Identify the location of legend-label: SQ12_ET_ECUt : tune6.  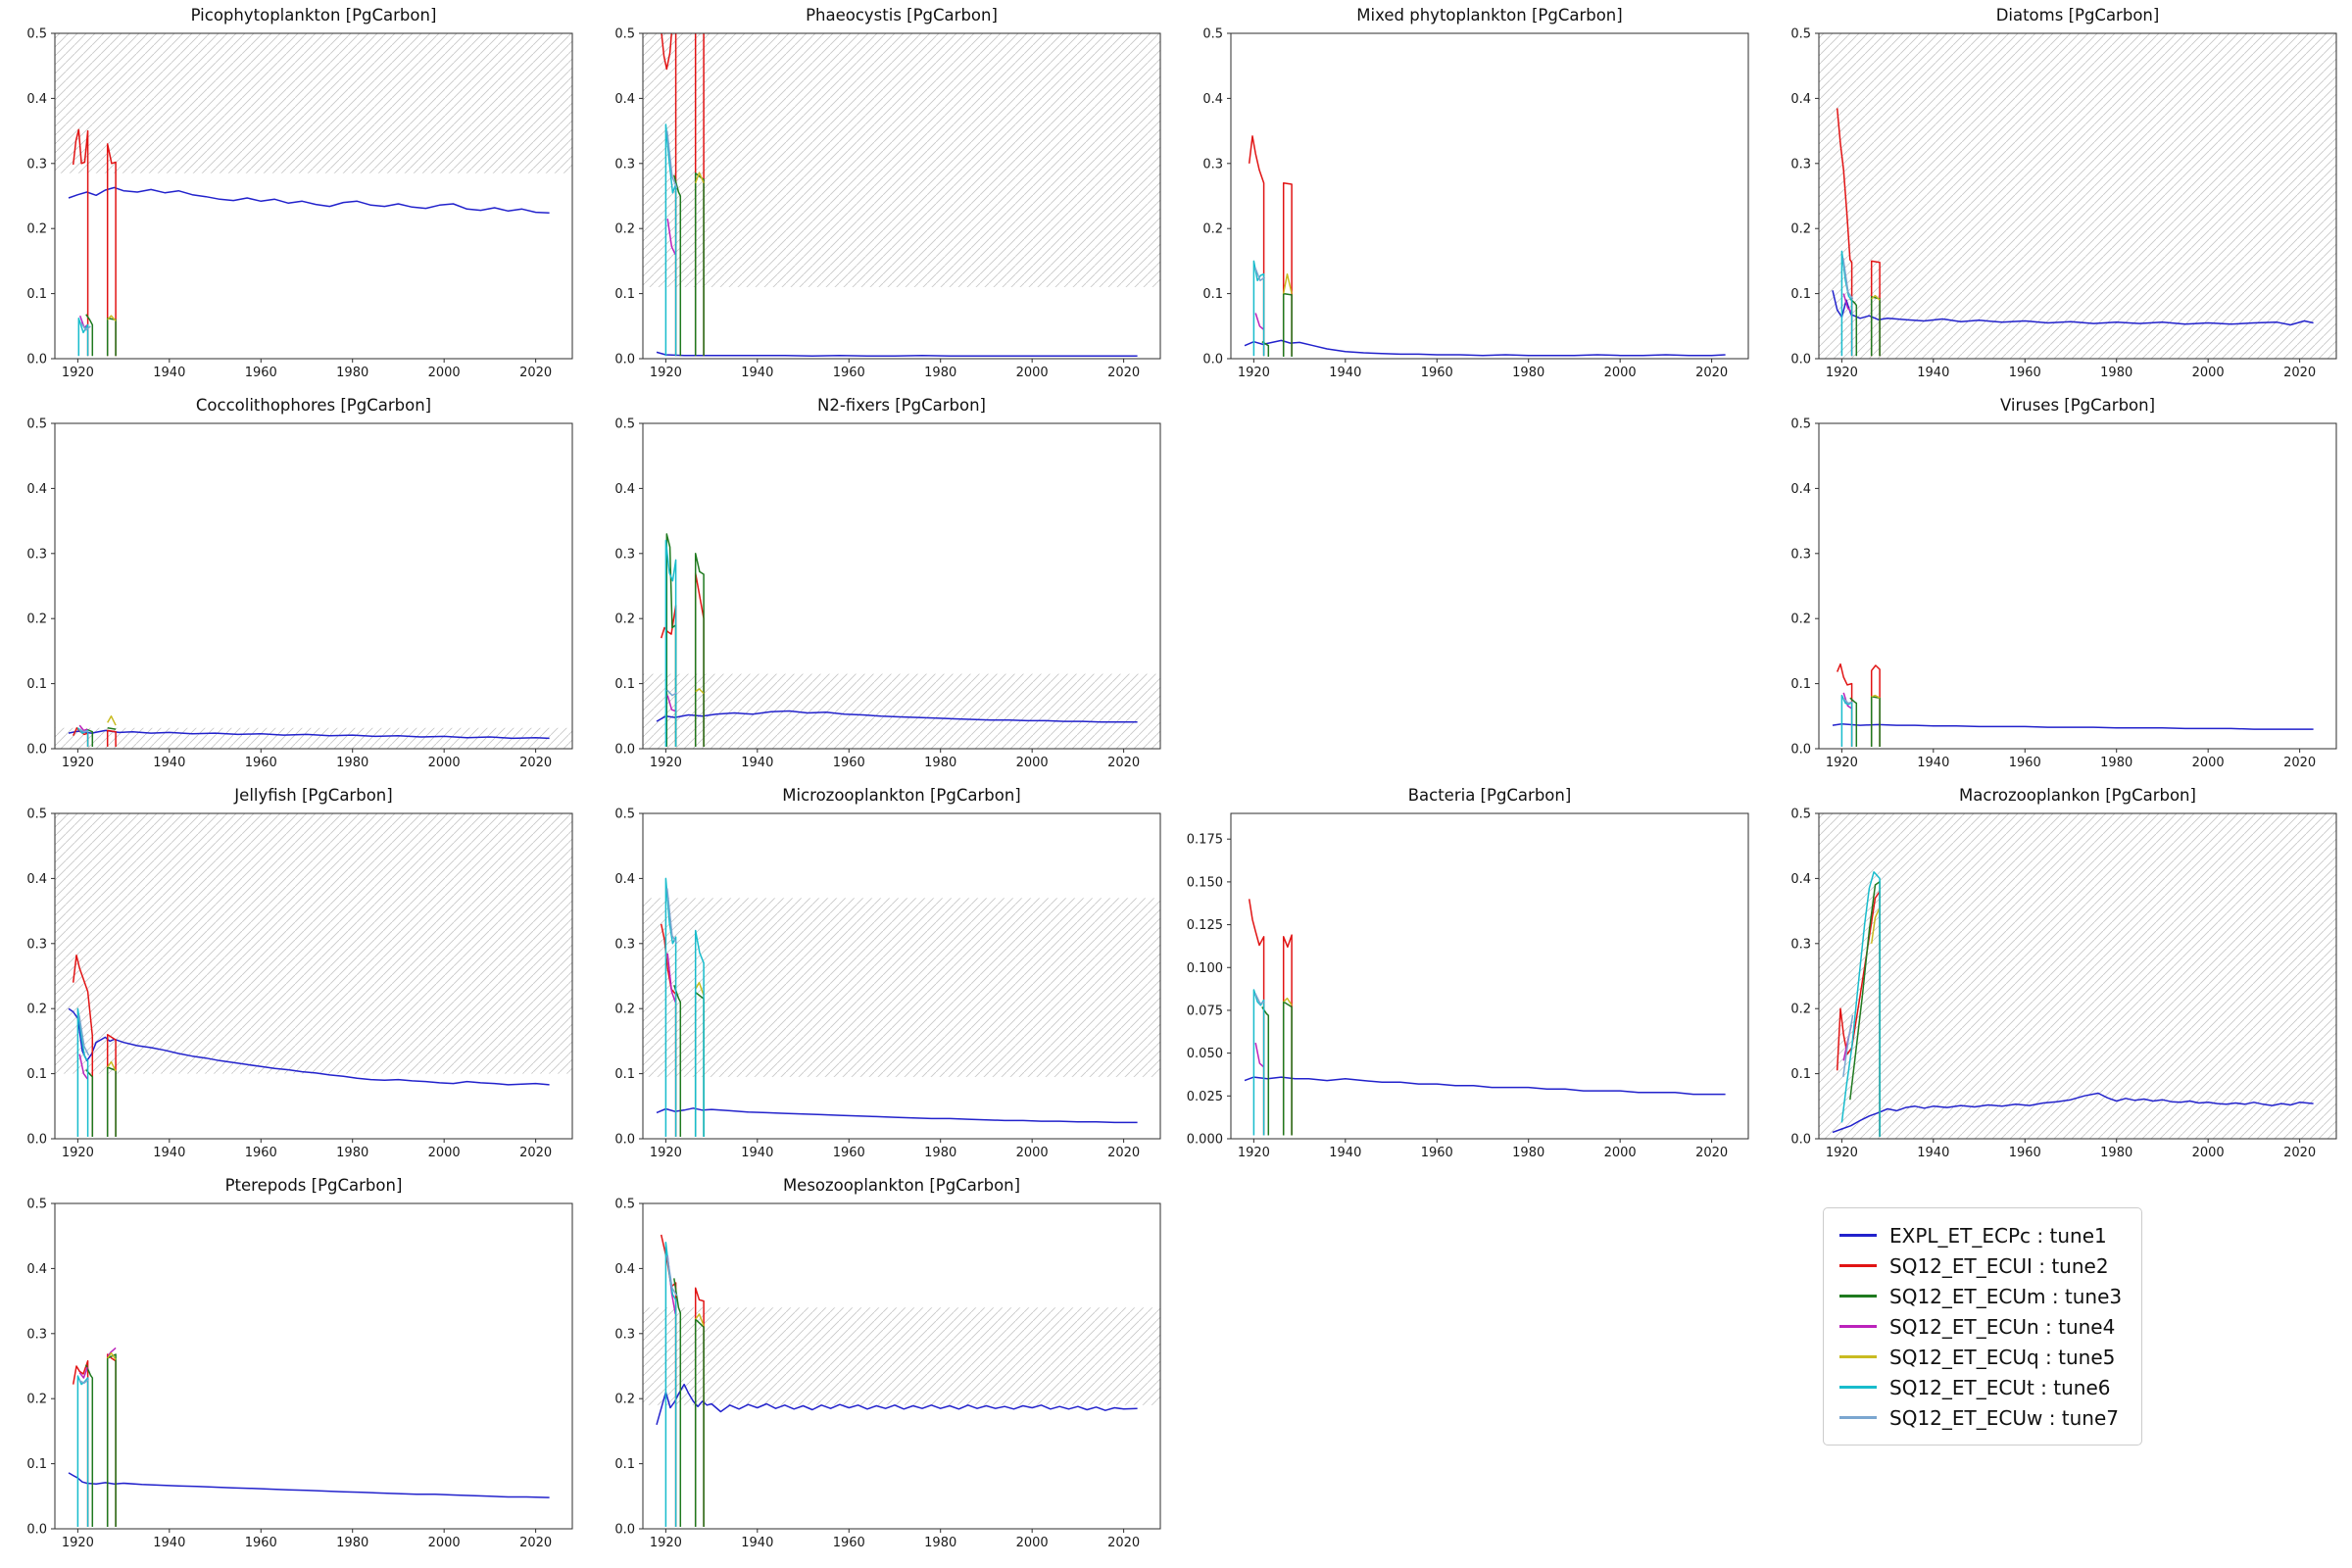
(2000, 1387).